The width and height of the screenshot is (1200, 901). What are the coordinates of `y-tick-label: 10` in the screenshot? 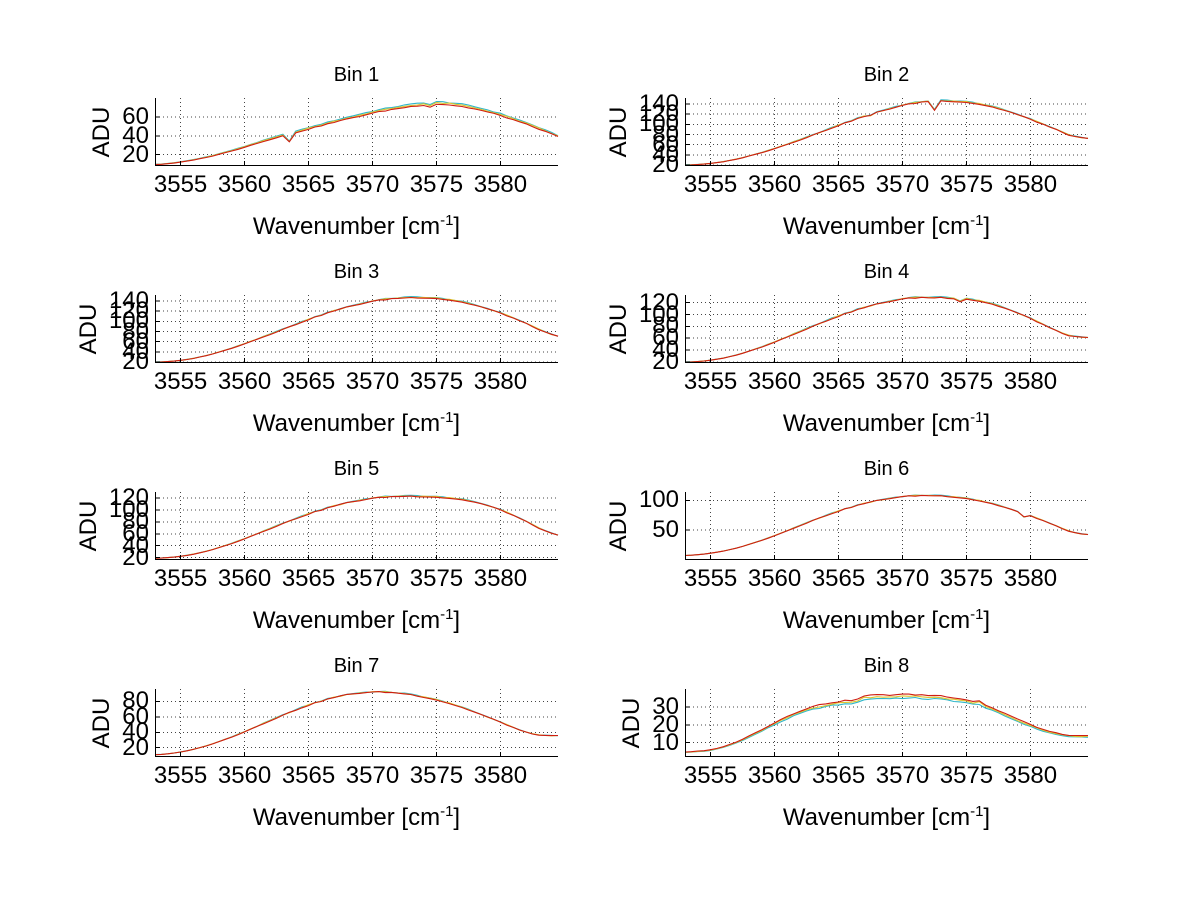 It's located at (665, 742).